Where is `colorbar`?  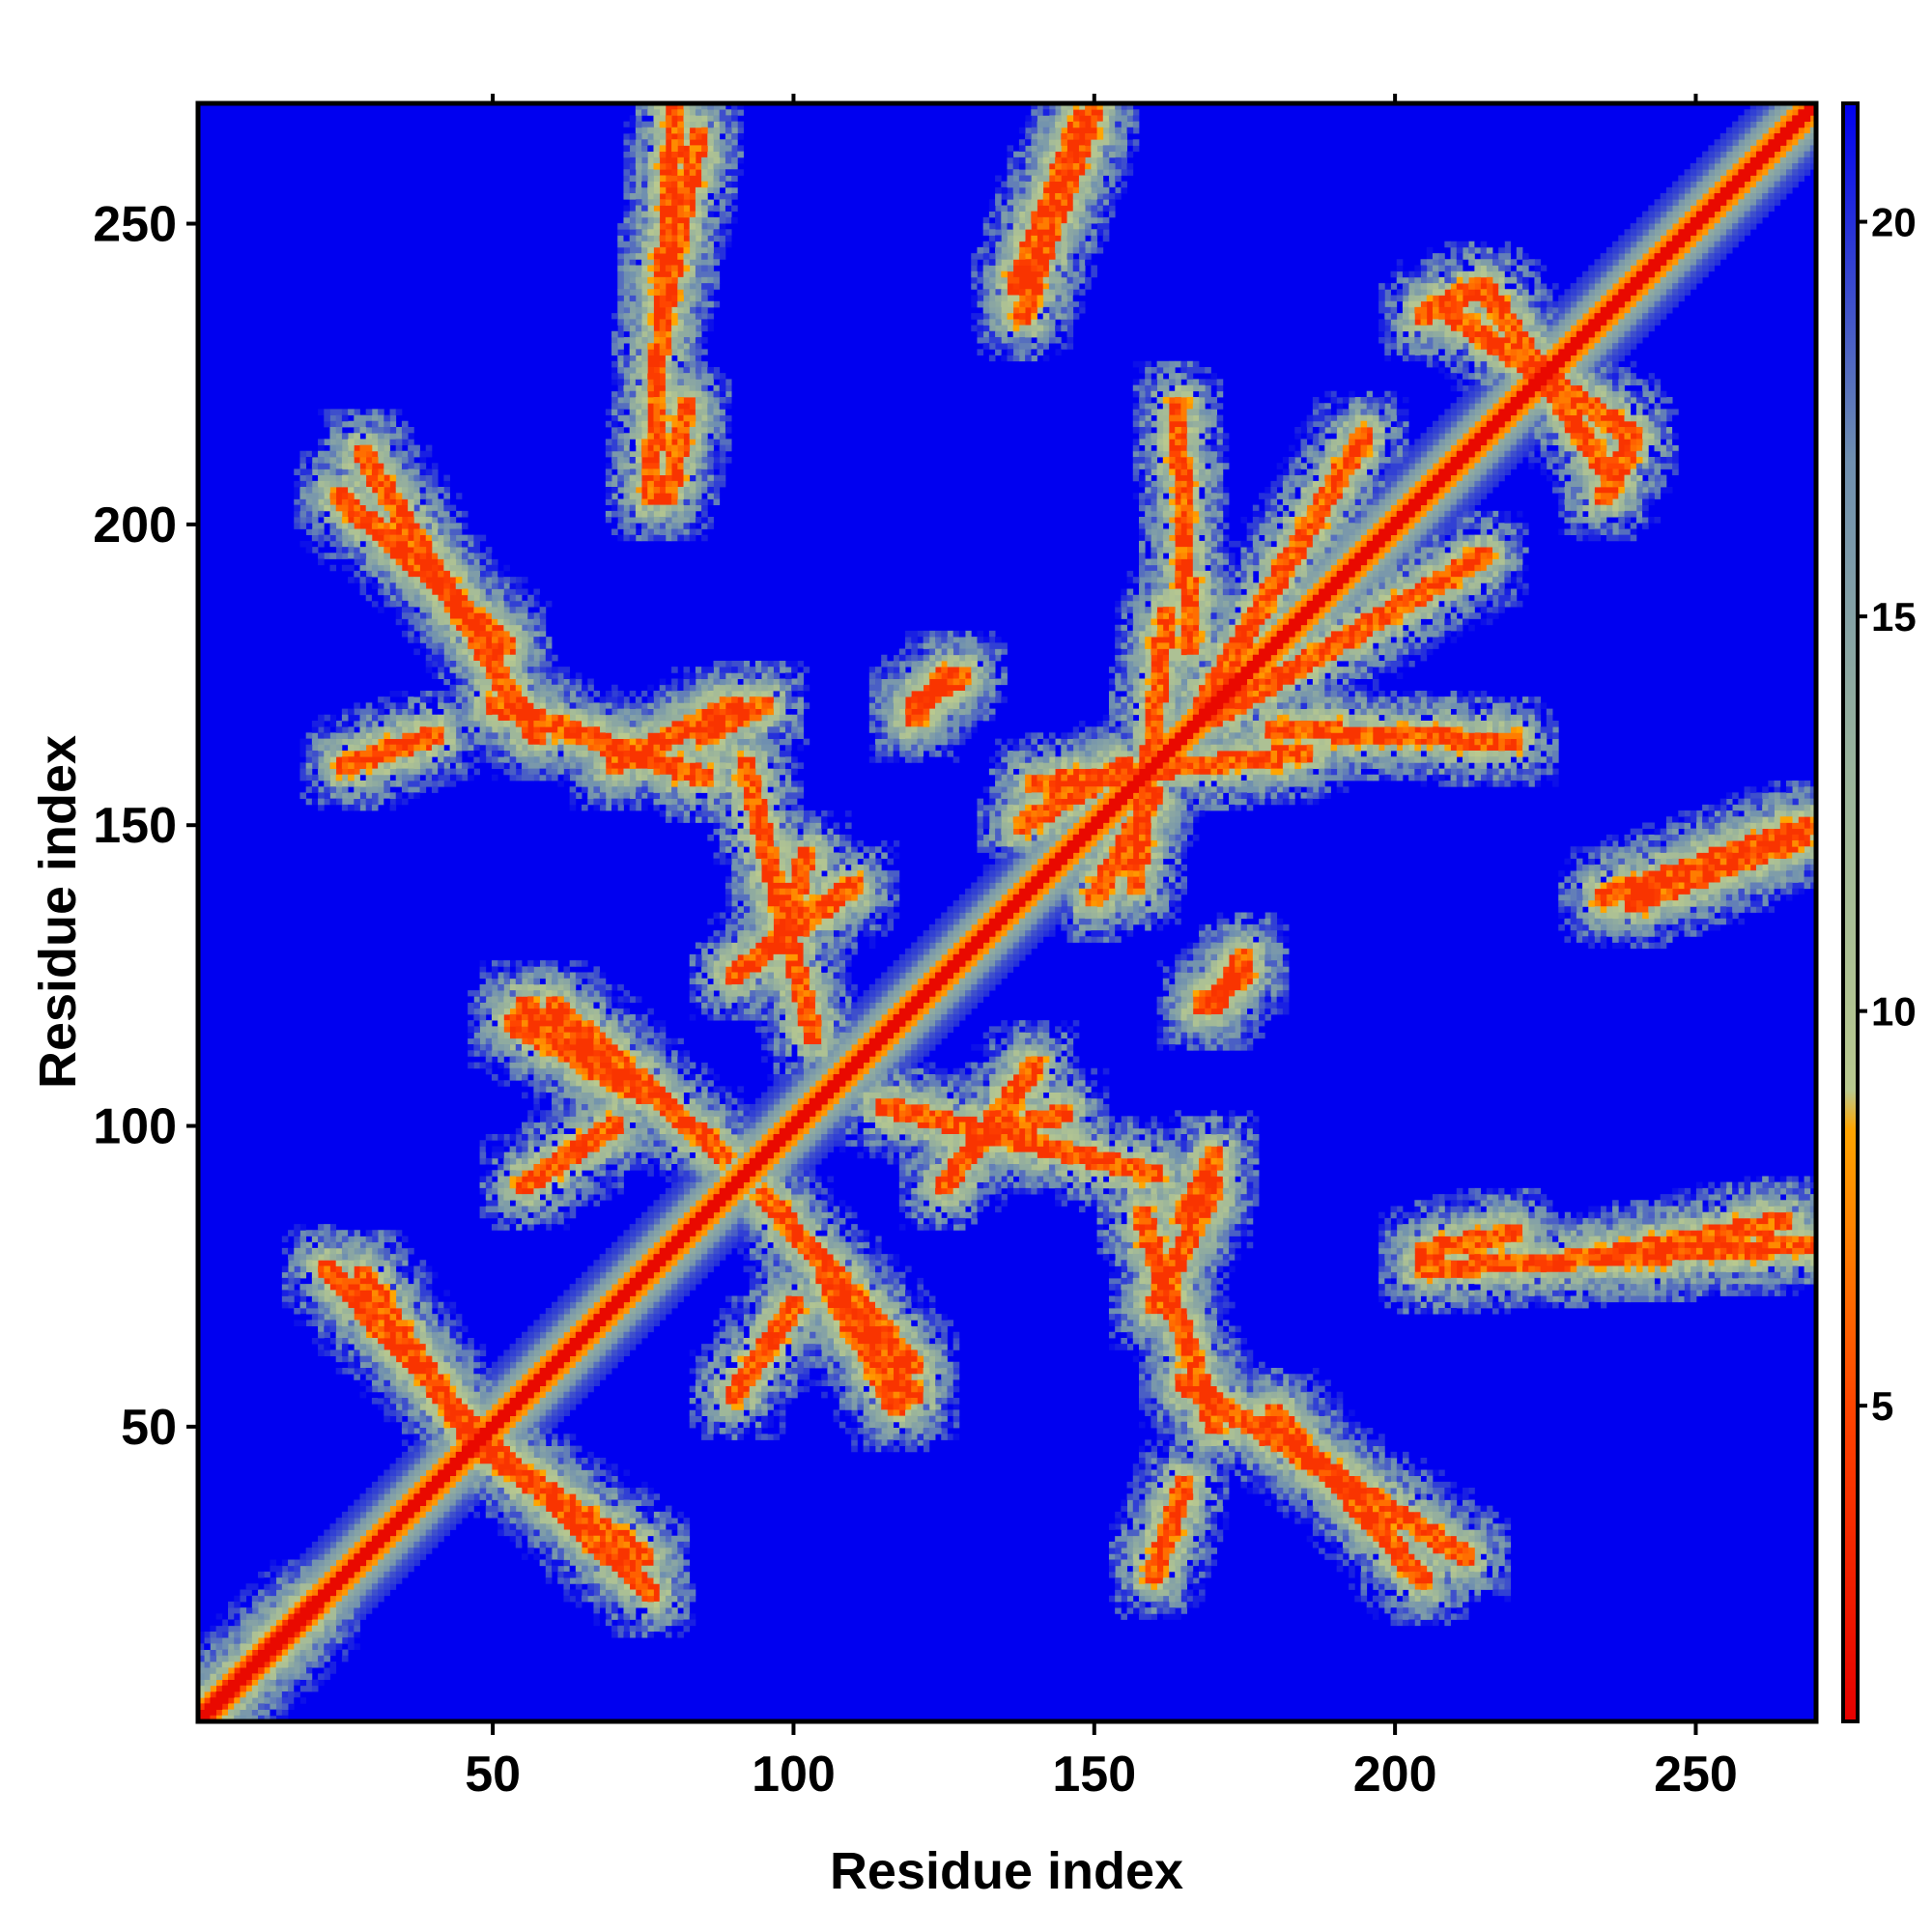
colorbar is located at coordinates (1850, 912).